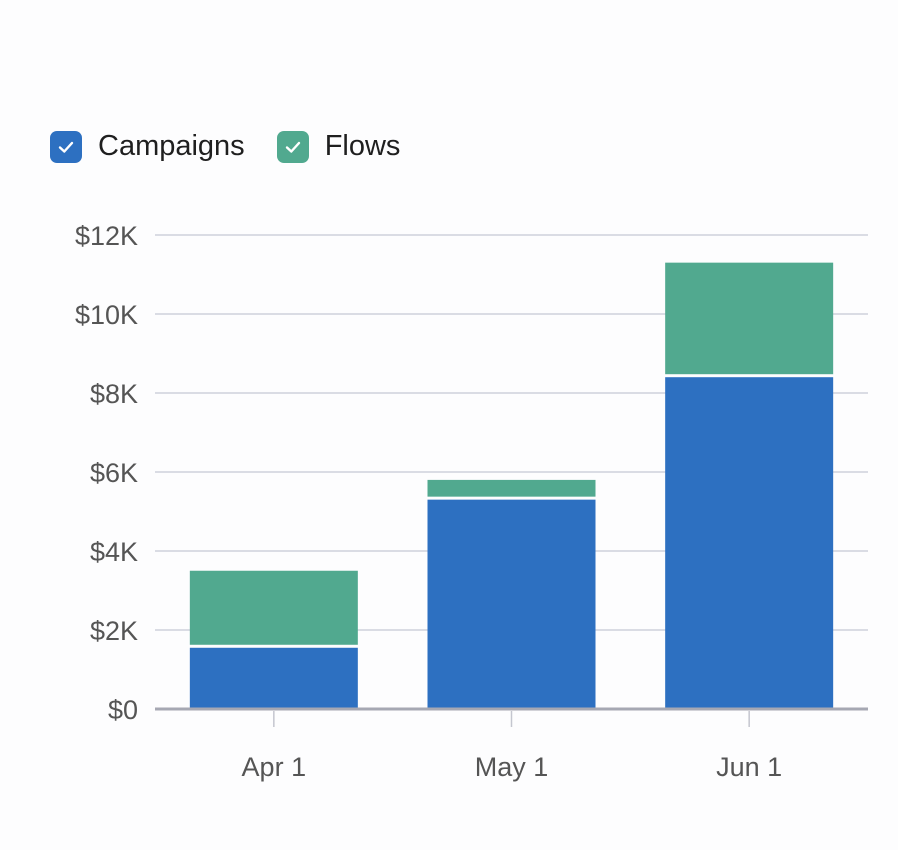  Describe the element at coordinates (749, 767) in the screenshot. I see `x-tick-label: Jun 1` at that location.